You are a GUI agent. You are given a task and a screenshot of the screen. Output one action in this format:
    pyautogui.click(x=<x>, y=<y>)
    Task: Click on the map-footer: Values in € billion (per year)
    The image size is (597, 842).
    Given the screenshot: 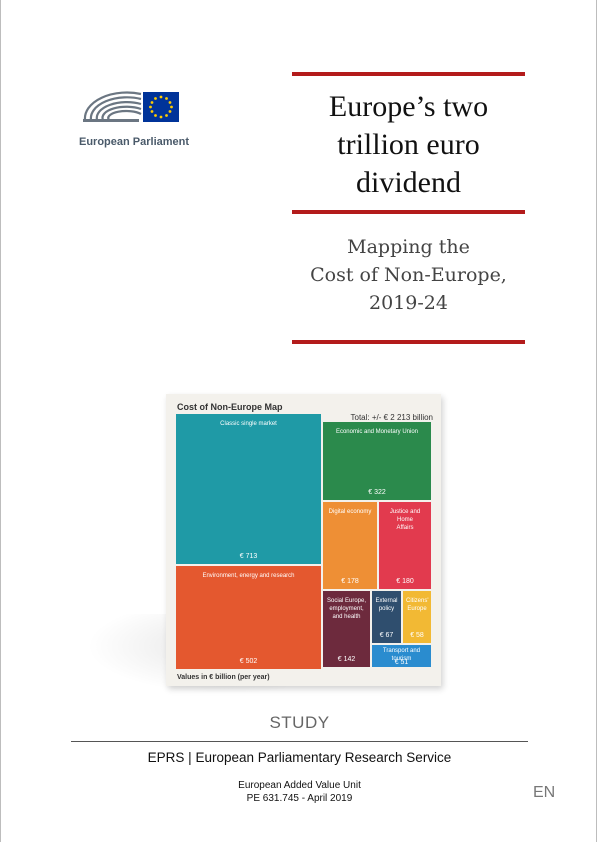 What is the action you would take?
    pyautogui.click(x=223, y=677)
    